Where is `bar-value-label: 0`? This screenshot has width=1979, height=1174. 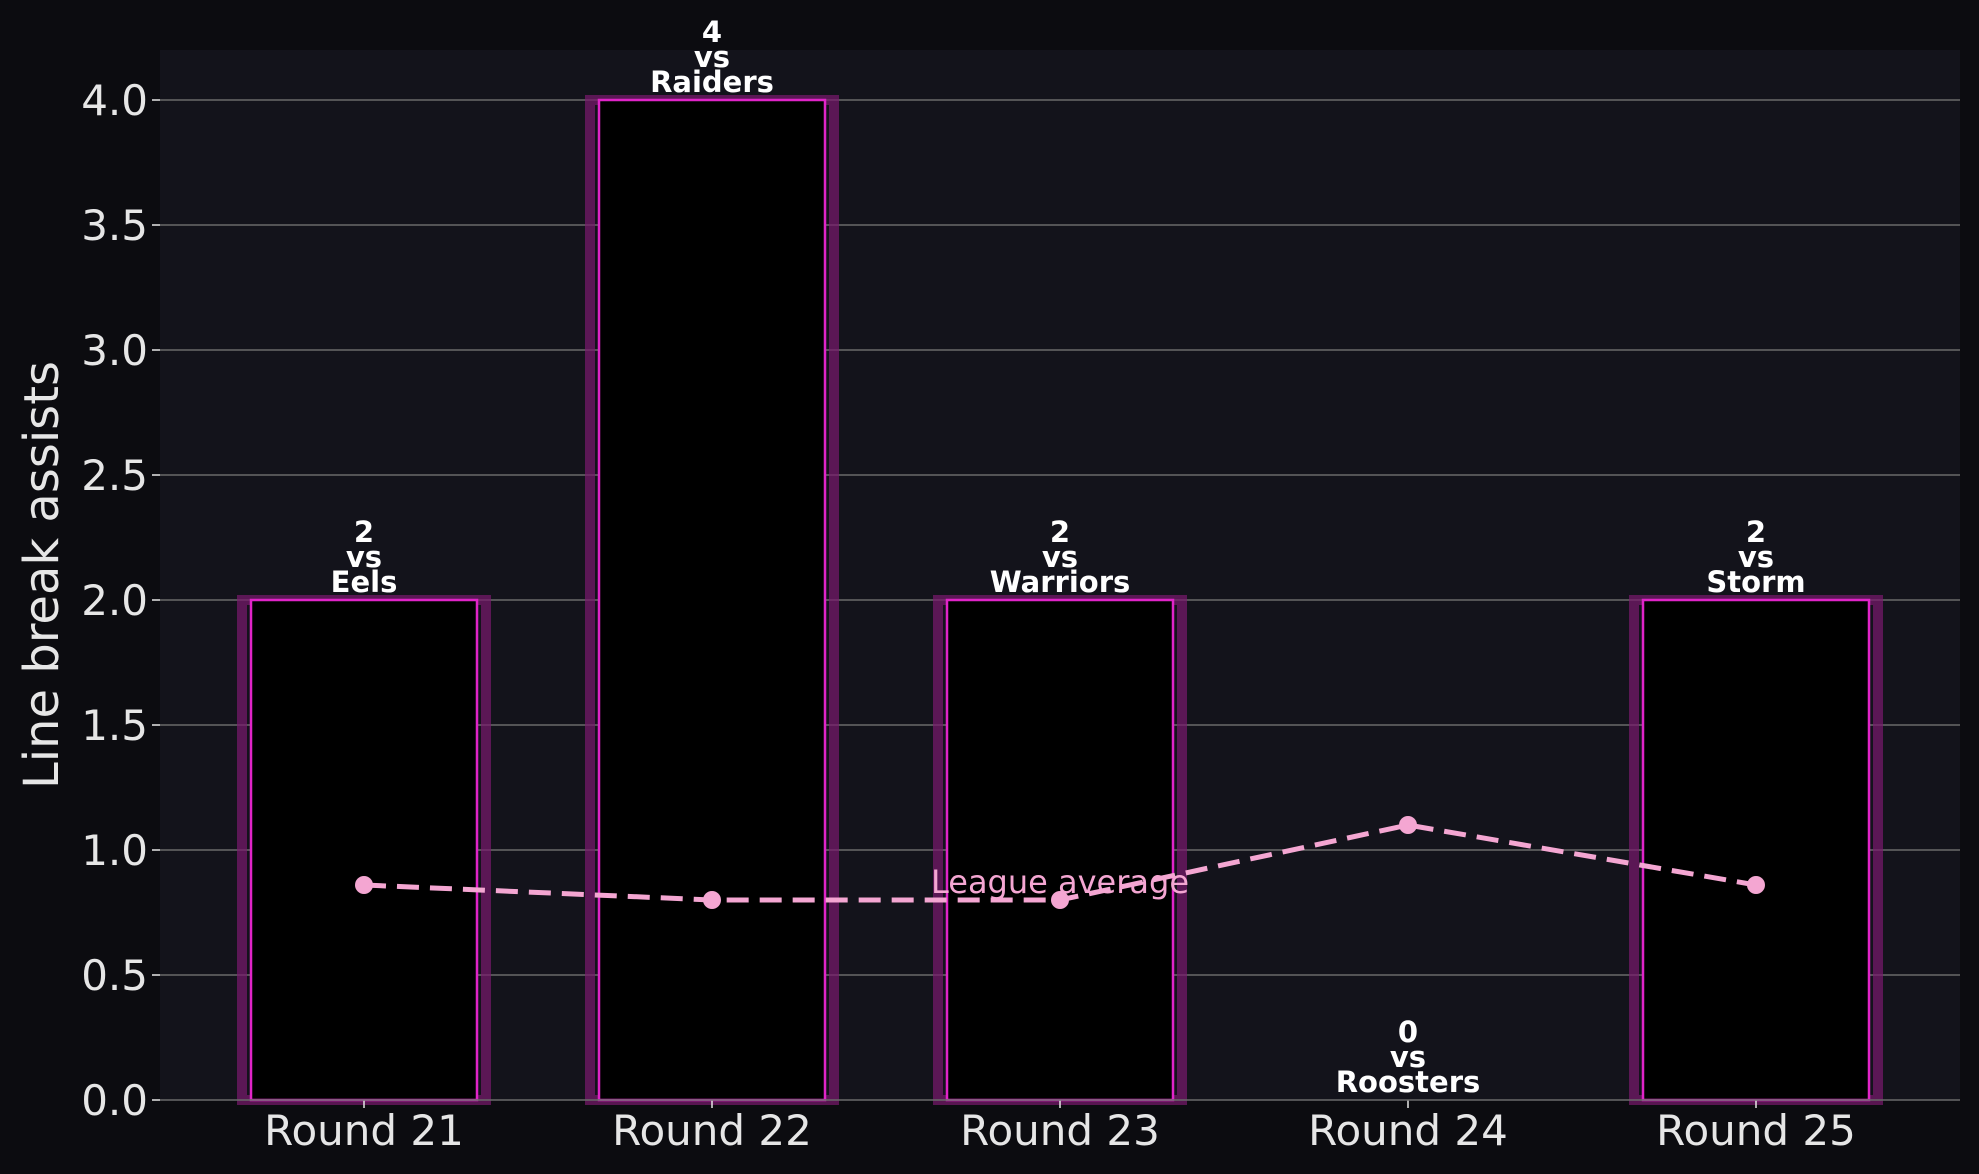
bar-value-label: 0 is located at coordinates (1408, 1032).